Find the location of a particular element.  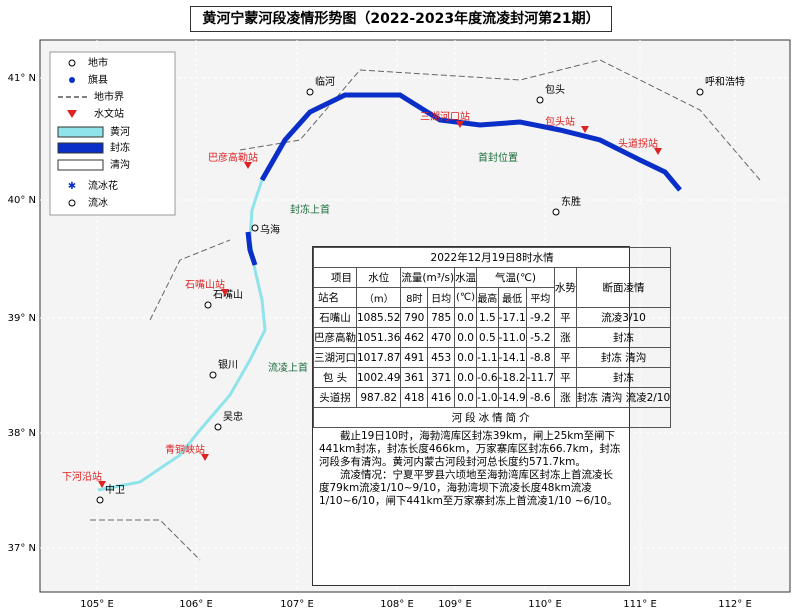

header: 水位 is located at coordinates (378, 277).